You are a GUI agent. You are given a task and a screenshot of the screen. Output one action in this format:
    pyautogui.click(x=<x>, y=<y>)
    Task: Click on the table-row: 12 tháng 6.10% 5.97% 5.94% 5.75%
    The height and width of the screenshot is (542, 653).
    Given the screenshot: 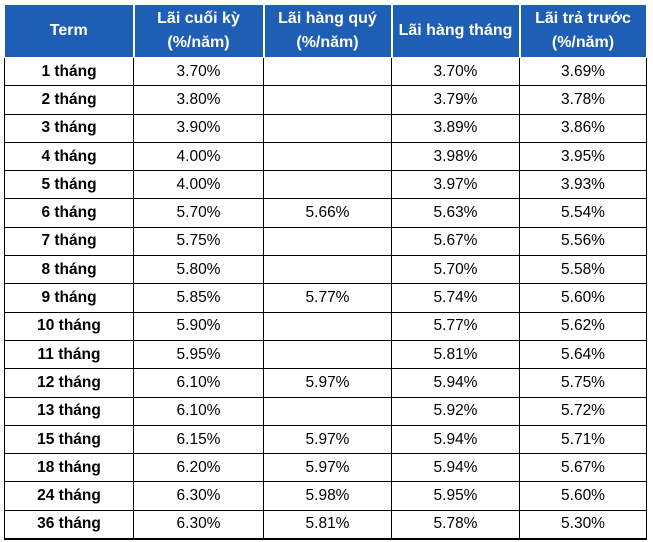 What is the action you would take?
    pyautogui.click(x=325, y=383)
    